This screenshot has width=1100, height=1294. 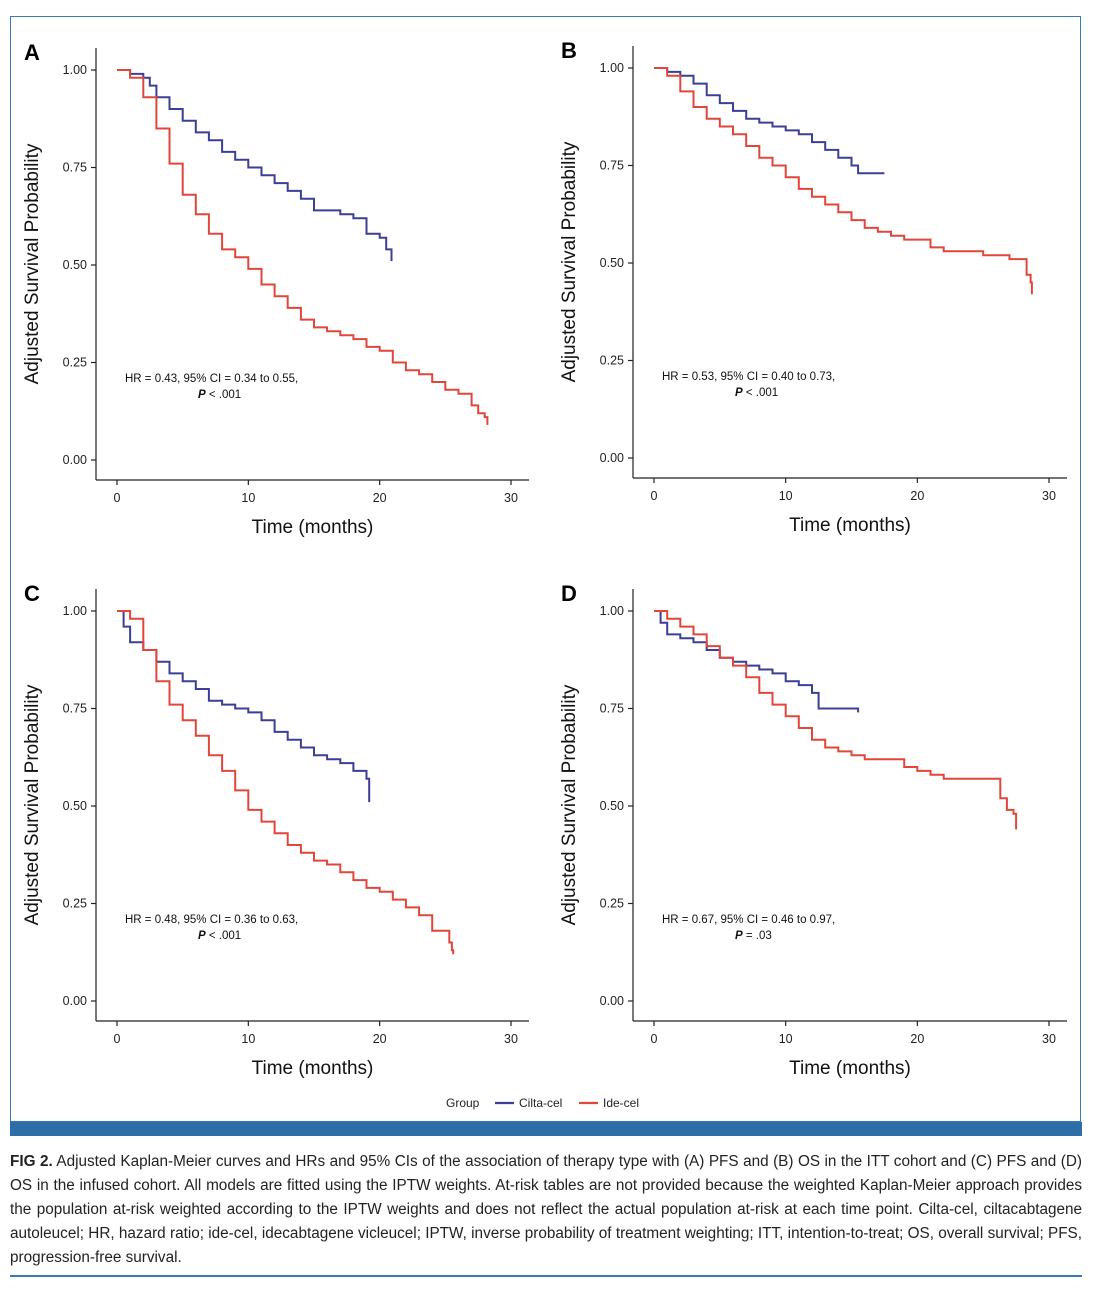 What do you see at coordinates (546, 1129) in the screenshot?
I see `caption-divider-bar` at bounding box center [546, 1129].